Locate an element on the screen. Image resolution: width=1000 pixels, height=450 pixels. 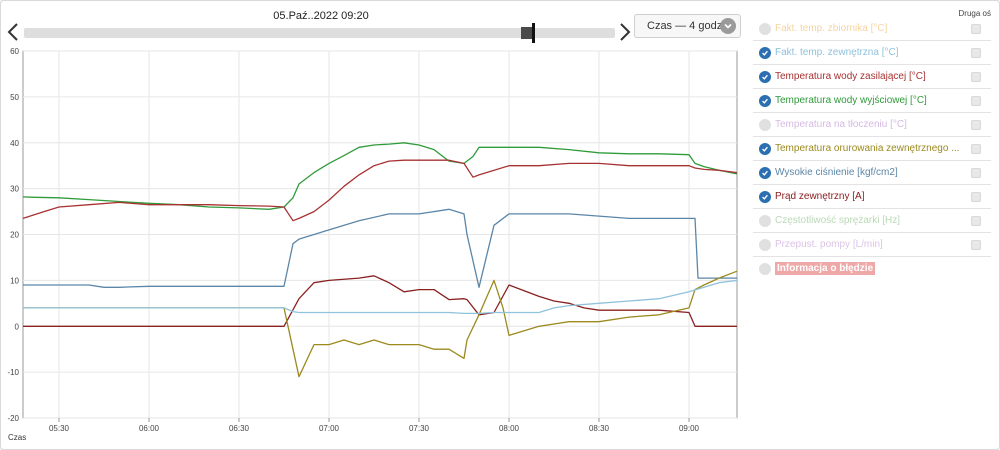
legend-item: Częstotliwość sprężarki [Hz] is located at coordinates (872, 221).